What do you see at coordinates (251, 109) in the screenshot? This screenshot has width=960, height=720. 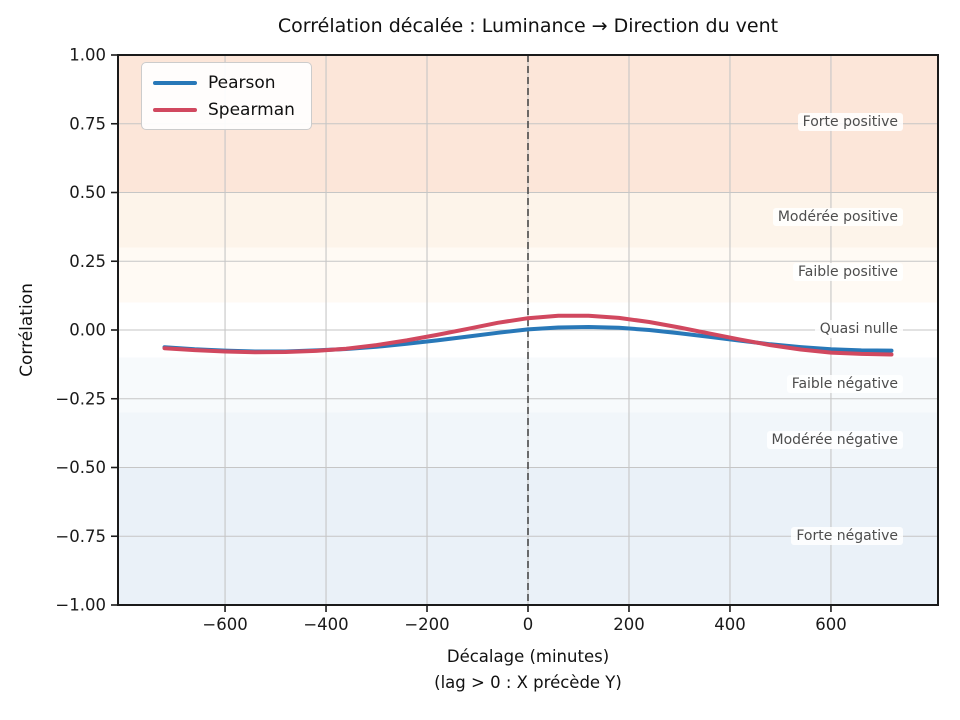 I see `legend-label-spearman: Spearman` at bounding box center [251, 109].